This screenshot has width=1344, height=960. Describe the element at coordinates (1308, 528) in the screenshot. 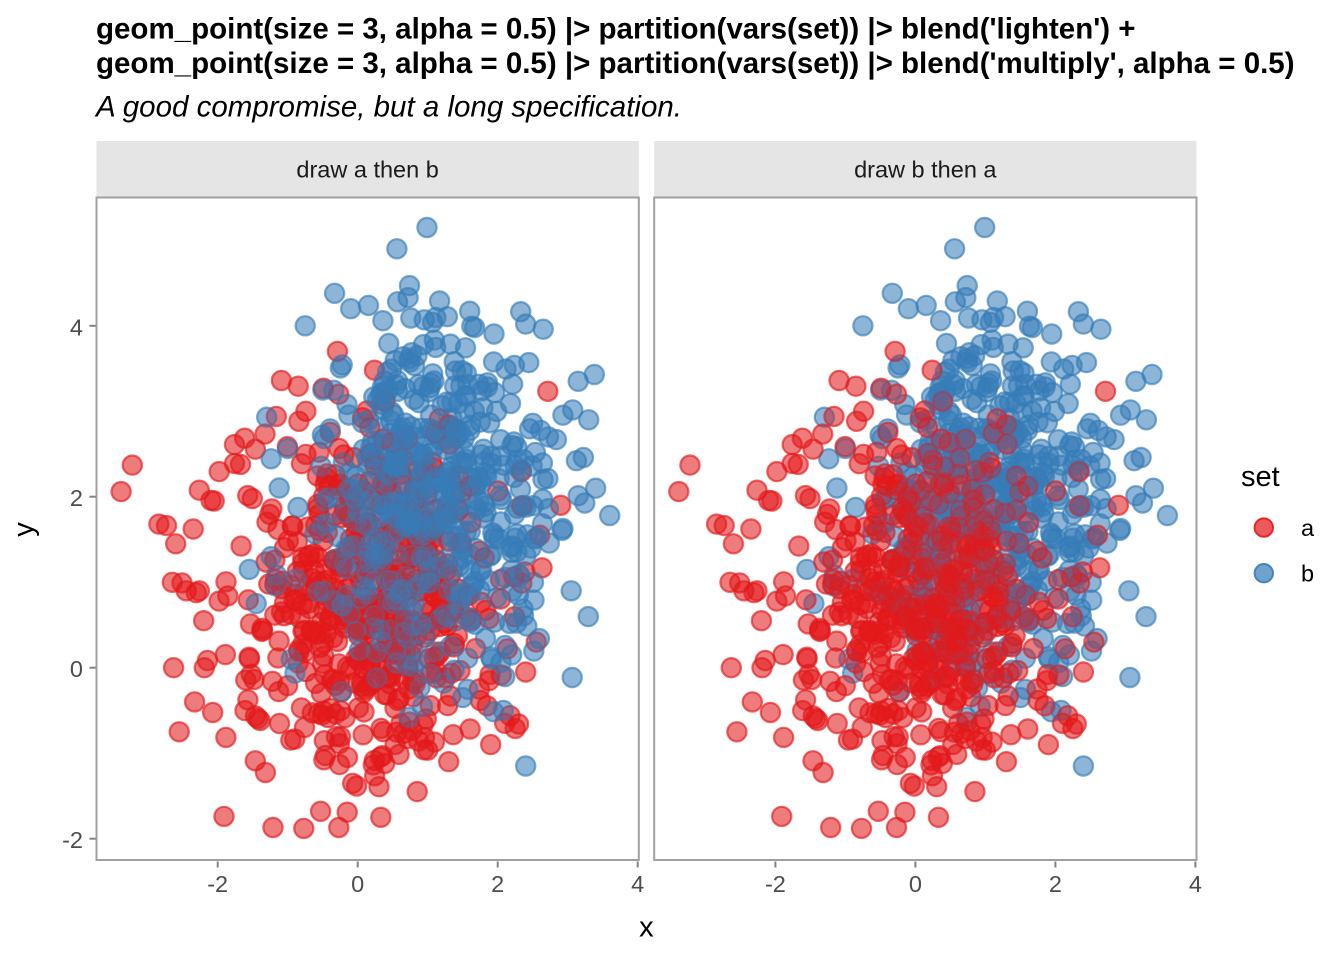

I see `svg-text: a` at that location.